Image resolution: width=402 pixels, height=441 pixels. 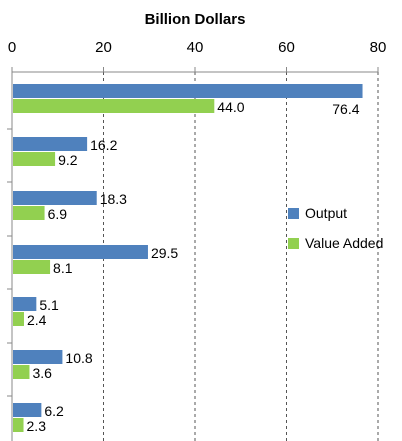 I want to click on data-label-output: 5.1, so click(x=49, y=305).